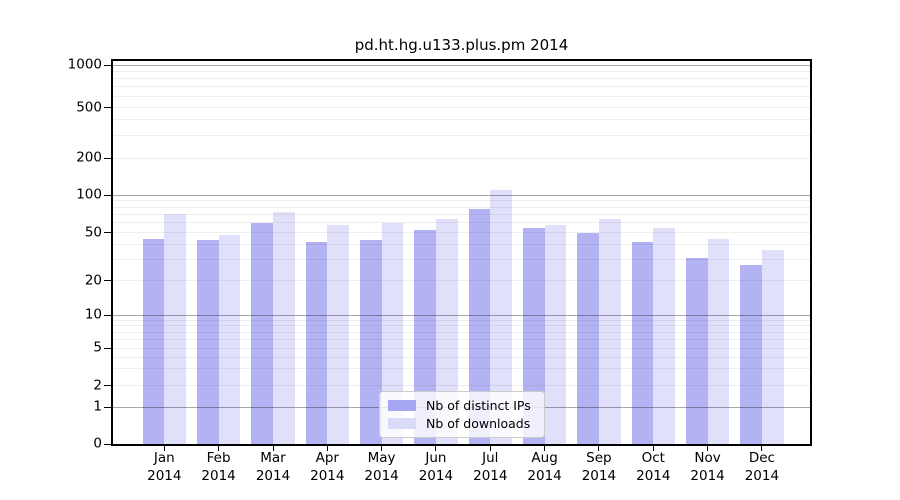  I want to click on y-tick-label: 5, so click(97, 347).